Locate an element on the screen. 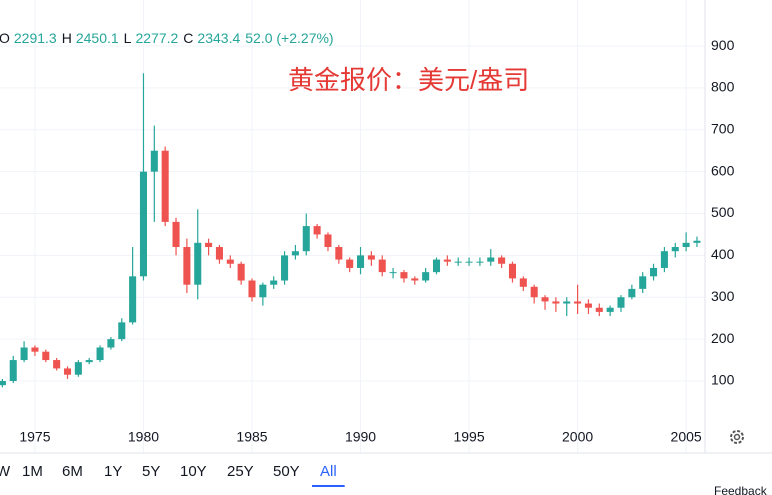  legend-label: L is located at coordinates (128, 38).